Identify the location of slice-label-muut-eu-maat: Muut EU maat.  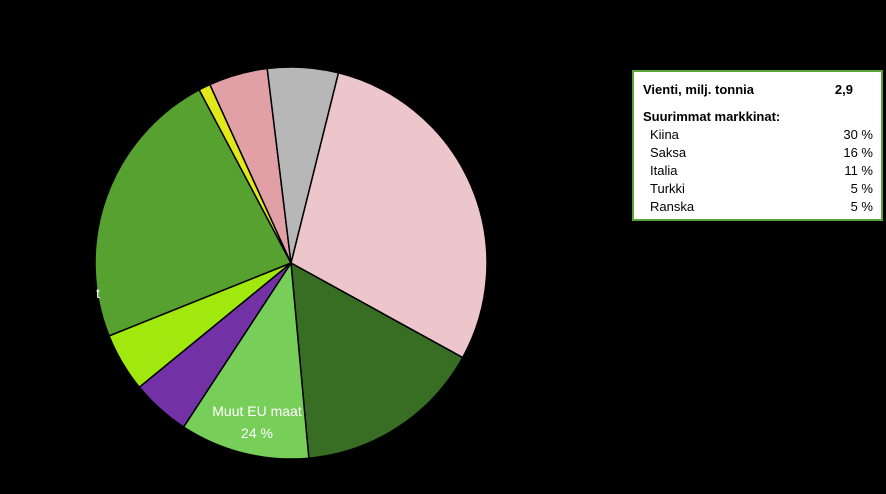
(257, 411).